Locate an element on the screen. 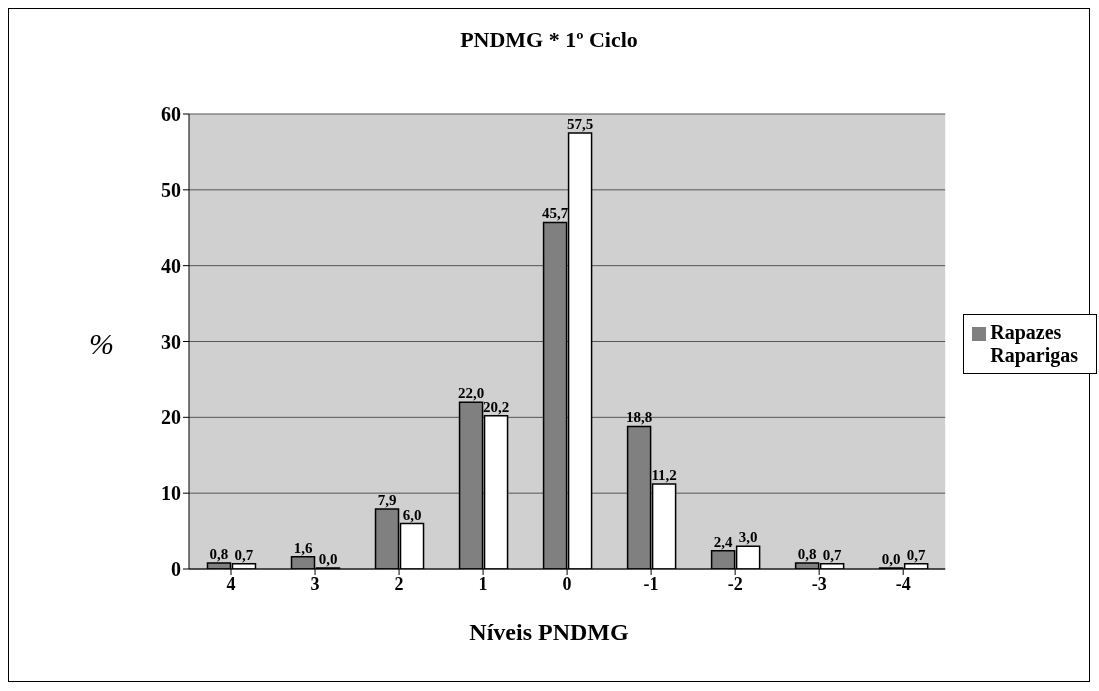 This screenshot has width=1099, height=691. data-label: 22,0 is located at coordinates (471, 393).